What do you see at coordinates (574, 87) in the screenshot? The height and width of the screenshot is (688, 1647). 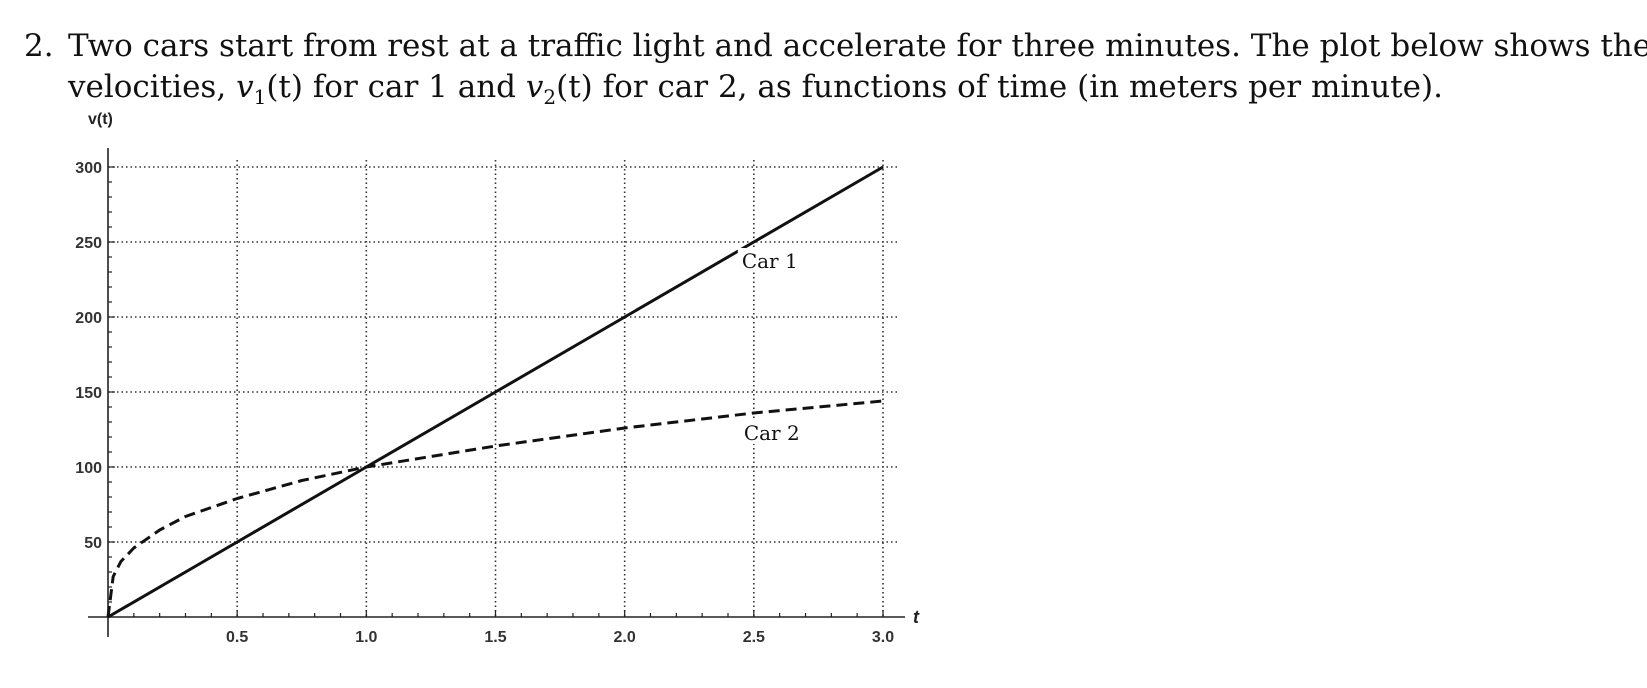 I see `v2-argument: (t)` at bounding box center [574, 87].